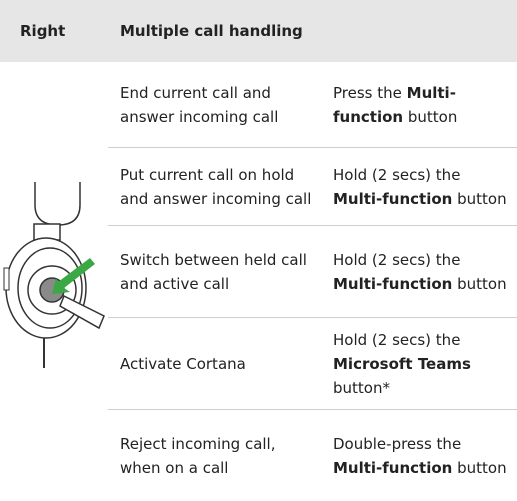  I want to click on header-title: Multiple call handling, so click(211, 31).